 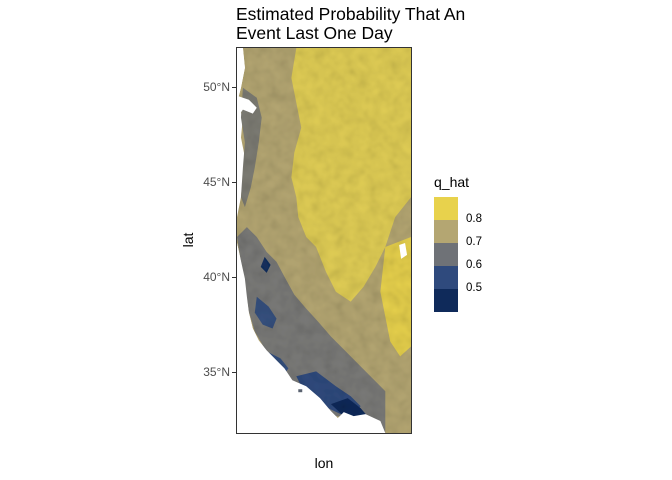 What do you see at coordinates (210, 372) in the screenshot?
I see `y-tick-label-35: 35°N` at bounding box center [210, 372].